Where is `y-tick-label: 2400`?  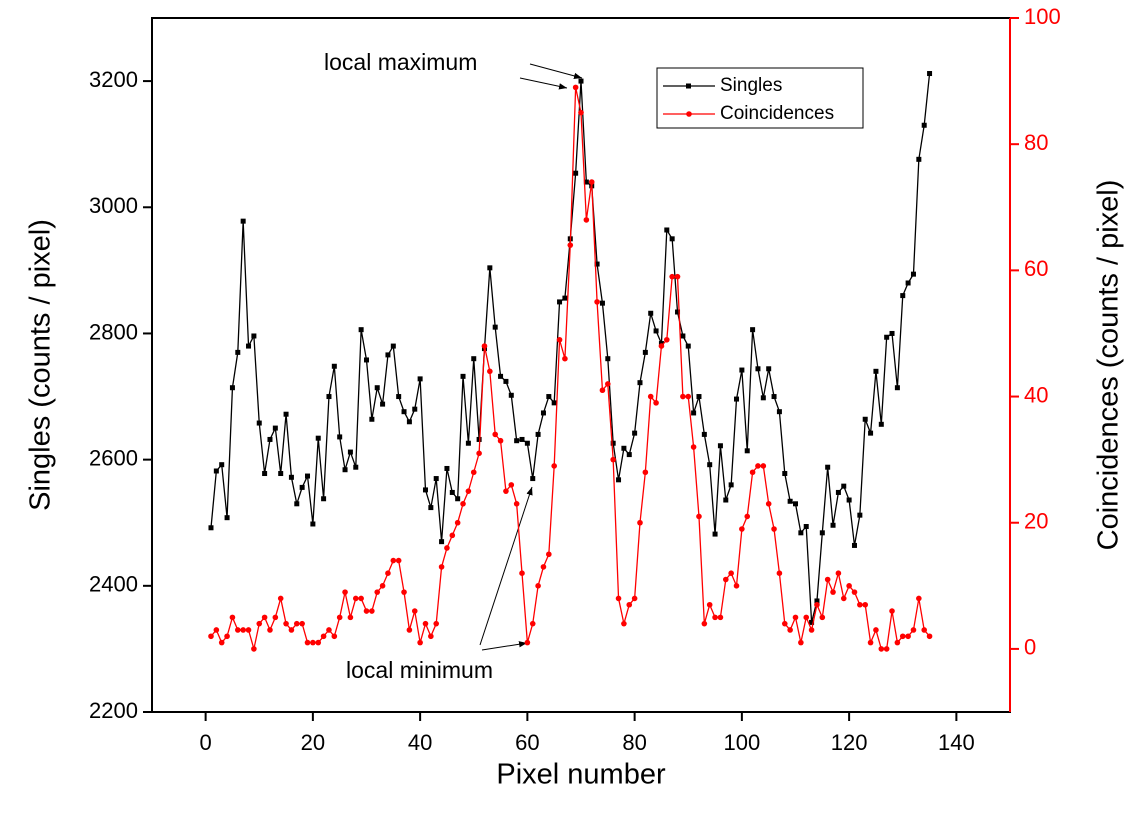 y-tick-label: 2400 is located at coordinates (113, 584).